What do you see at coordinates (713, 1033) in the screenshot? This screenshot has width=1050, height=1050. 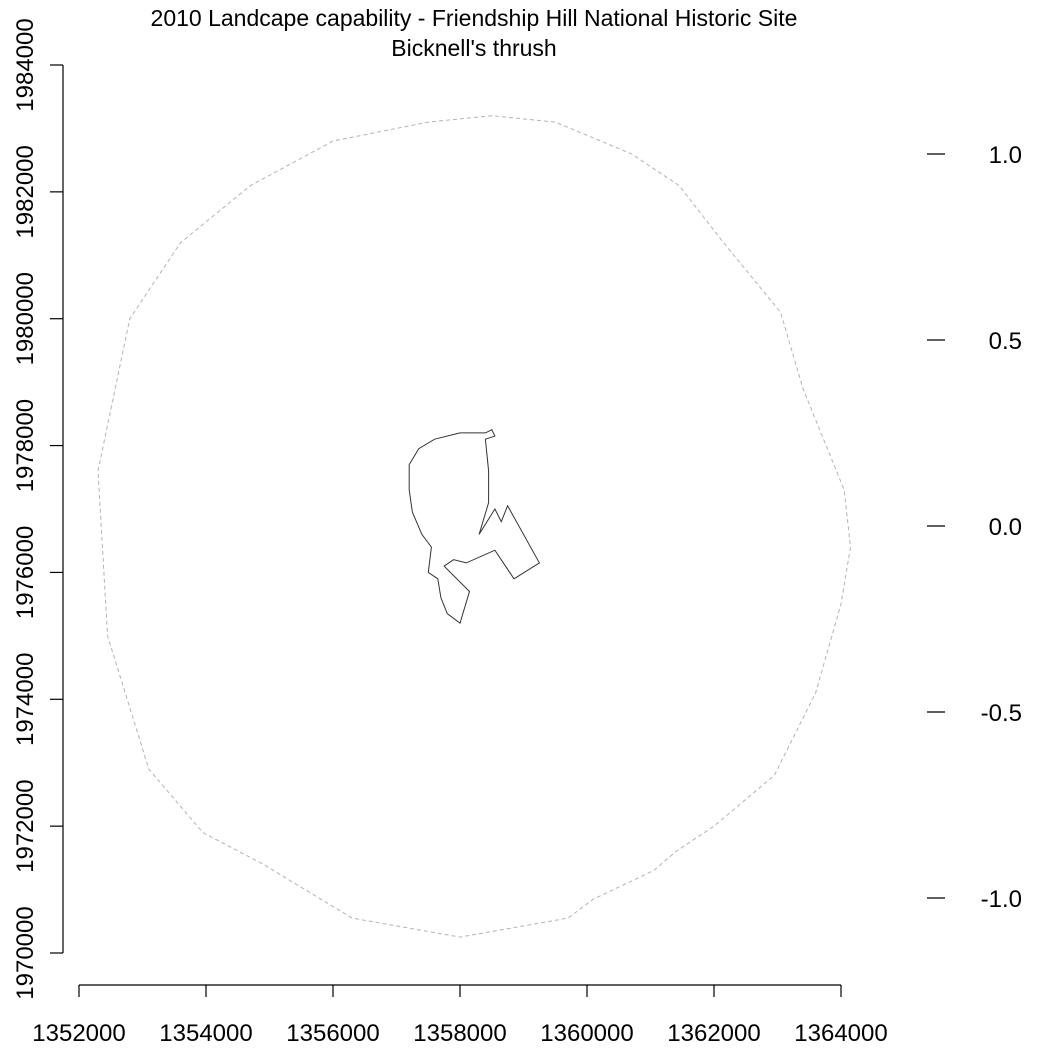 I see `x-tick-label: 1362000` at bounding box center [713, 1033].